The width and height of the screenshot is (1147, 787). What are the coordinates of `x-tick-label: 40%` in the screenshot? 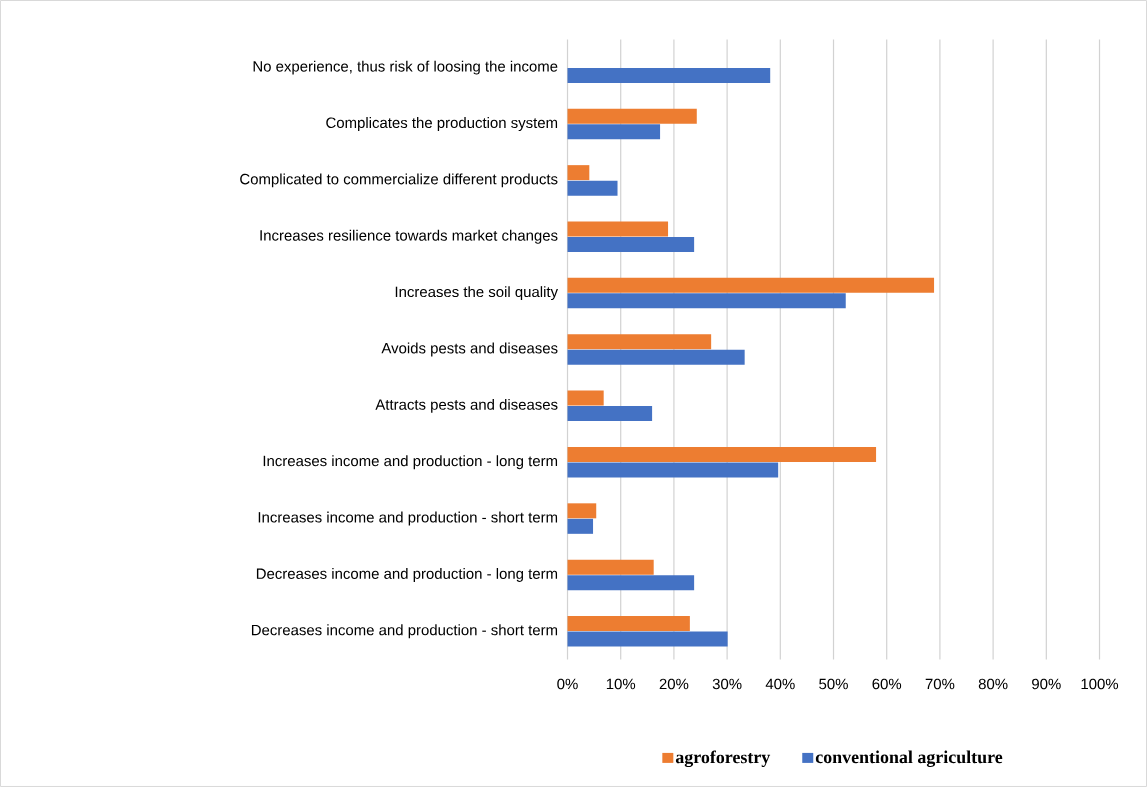 It's located at (780, 684).